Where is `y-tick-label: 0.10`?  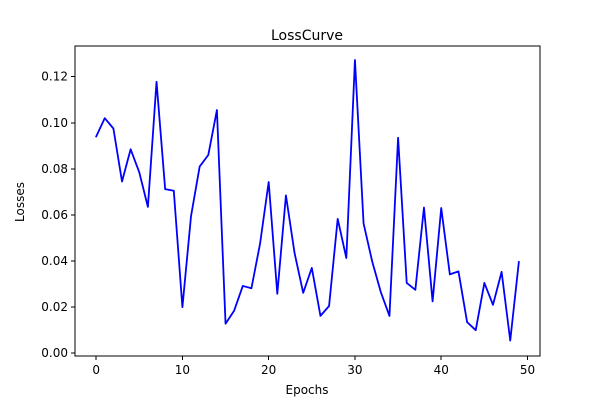 y-tick-label: 0.10 is located at coordinates (54, 123).